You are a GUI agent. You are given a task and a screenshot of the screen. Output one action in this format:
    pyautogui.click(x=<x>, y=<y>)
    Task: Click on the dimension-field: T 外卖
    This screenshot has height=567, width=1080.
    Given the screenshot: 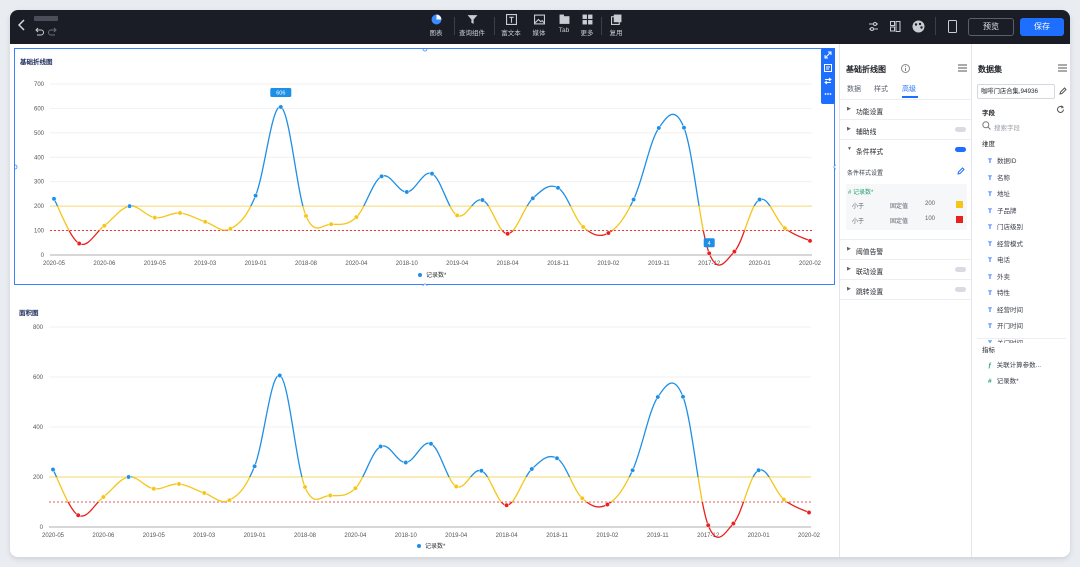 What is the action you would take?
    pyautogui.click(x=999, y=277)
    